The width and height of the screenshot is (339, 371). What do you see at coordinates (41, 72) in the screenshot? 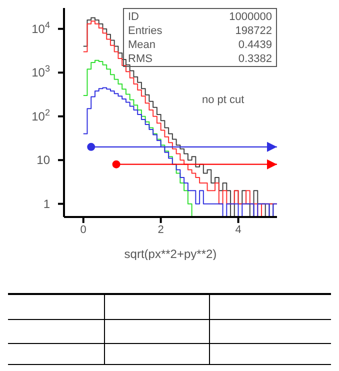
I see `y-tick-label: 10$^{3}$` at bounding box center [41, 72].